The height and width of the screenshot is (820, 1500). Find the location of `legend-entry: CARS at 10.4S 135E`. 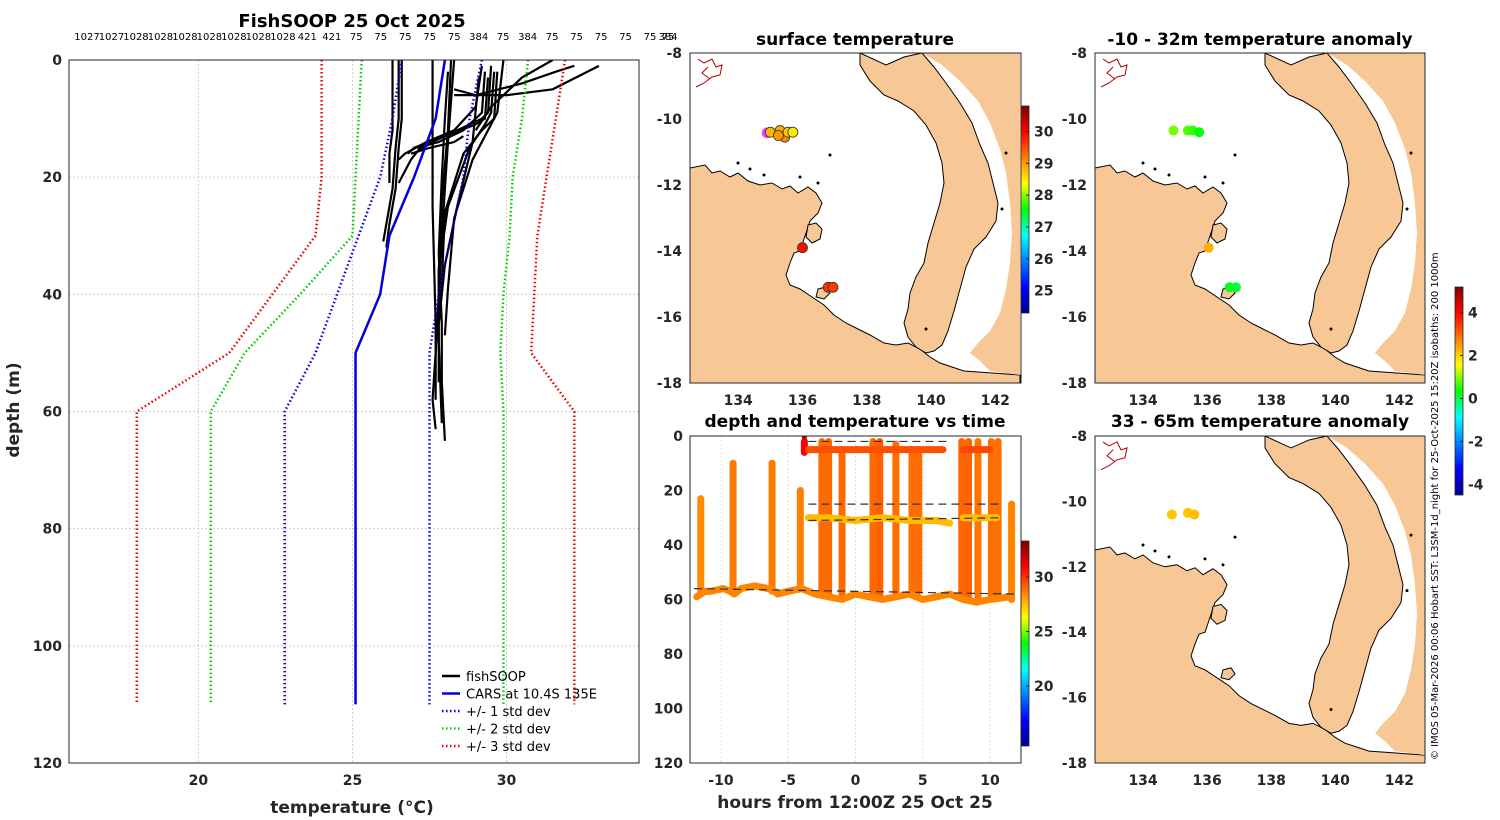

legend-entry: CARS at 10.4S 135E is located at coordinates (531, 695).